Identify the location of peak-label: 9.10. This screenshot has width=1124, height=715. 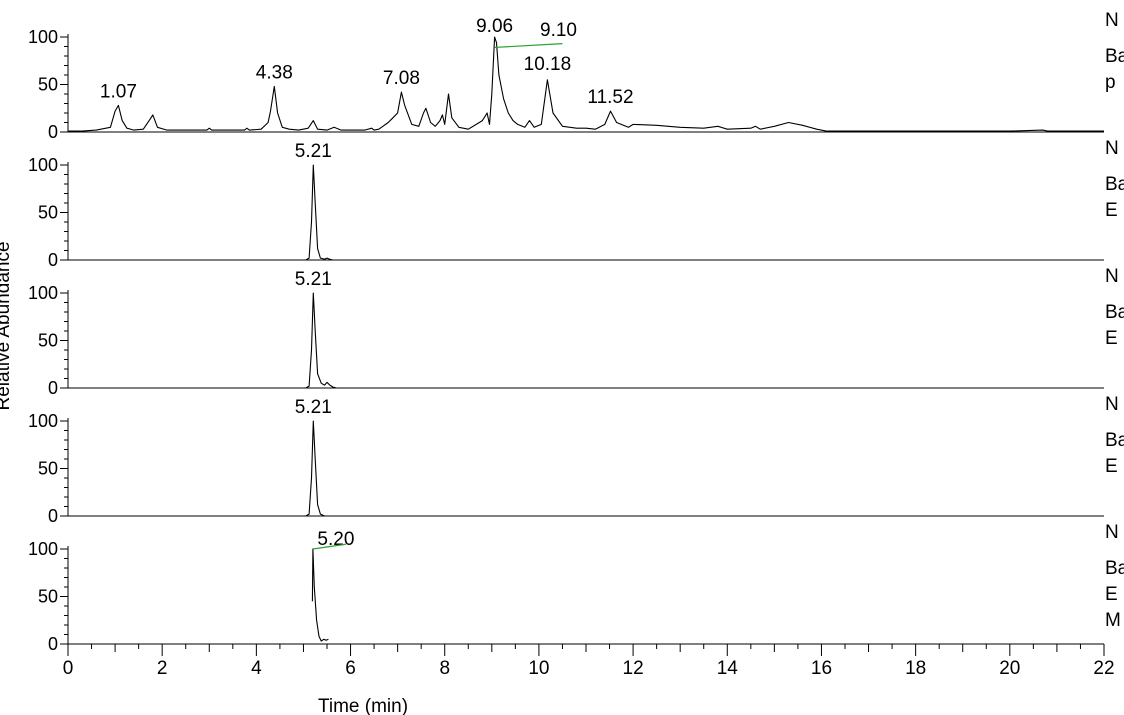
(558, 30).